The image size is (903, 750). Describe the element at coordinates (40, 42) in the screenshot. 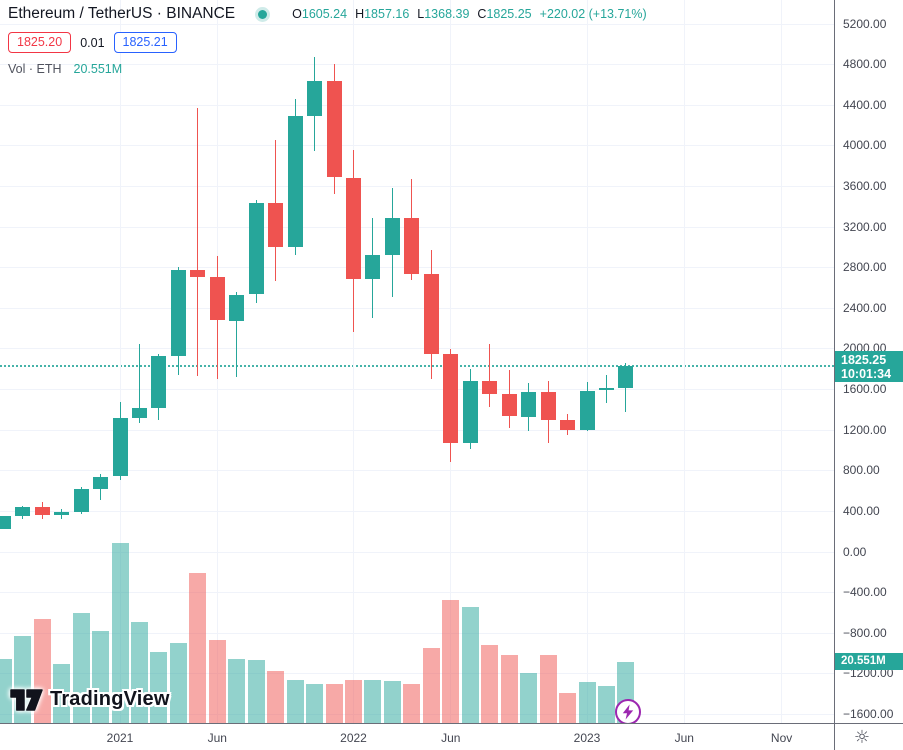

I see `sell-button: 1825.20` at that location.